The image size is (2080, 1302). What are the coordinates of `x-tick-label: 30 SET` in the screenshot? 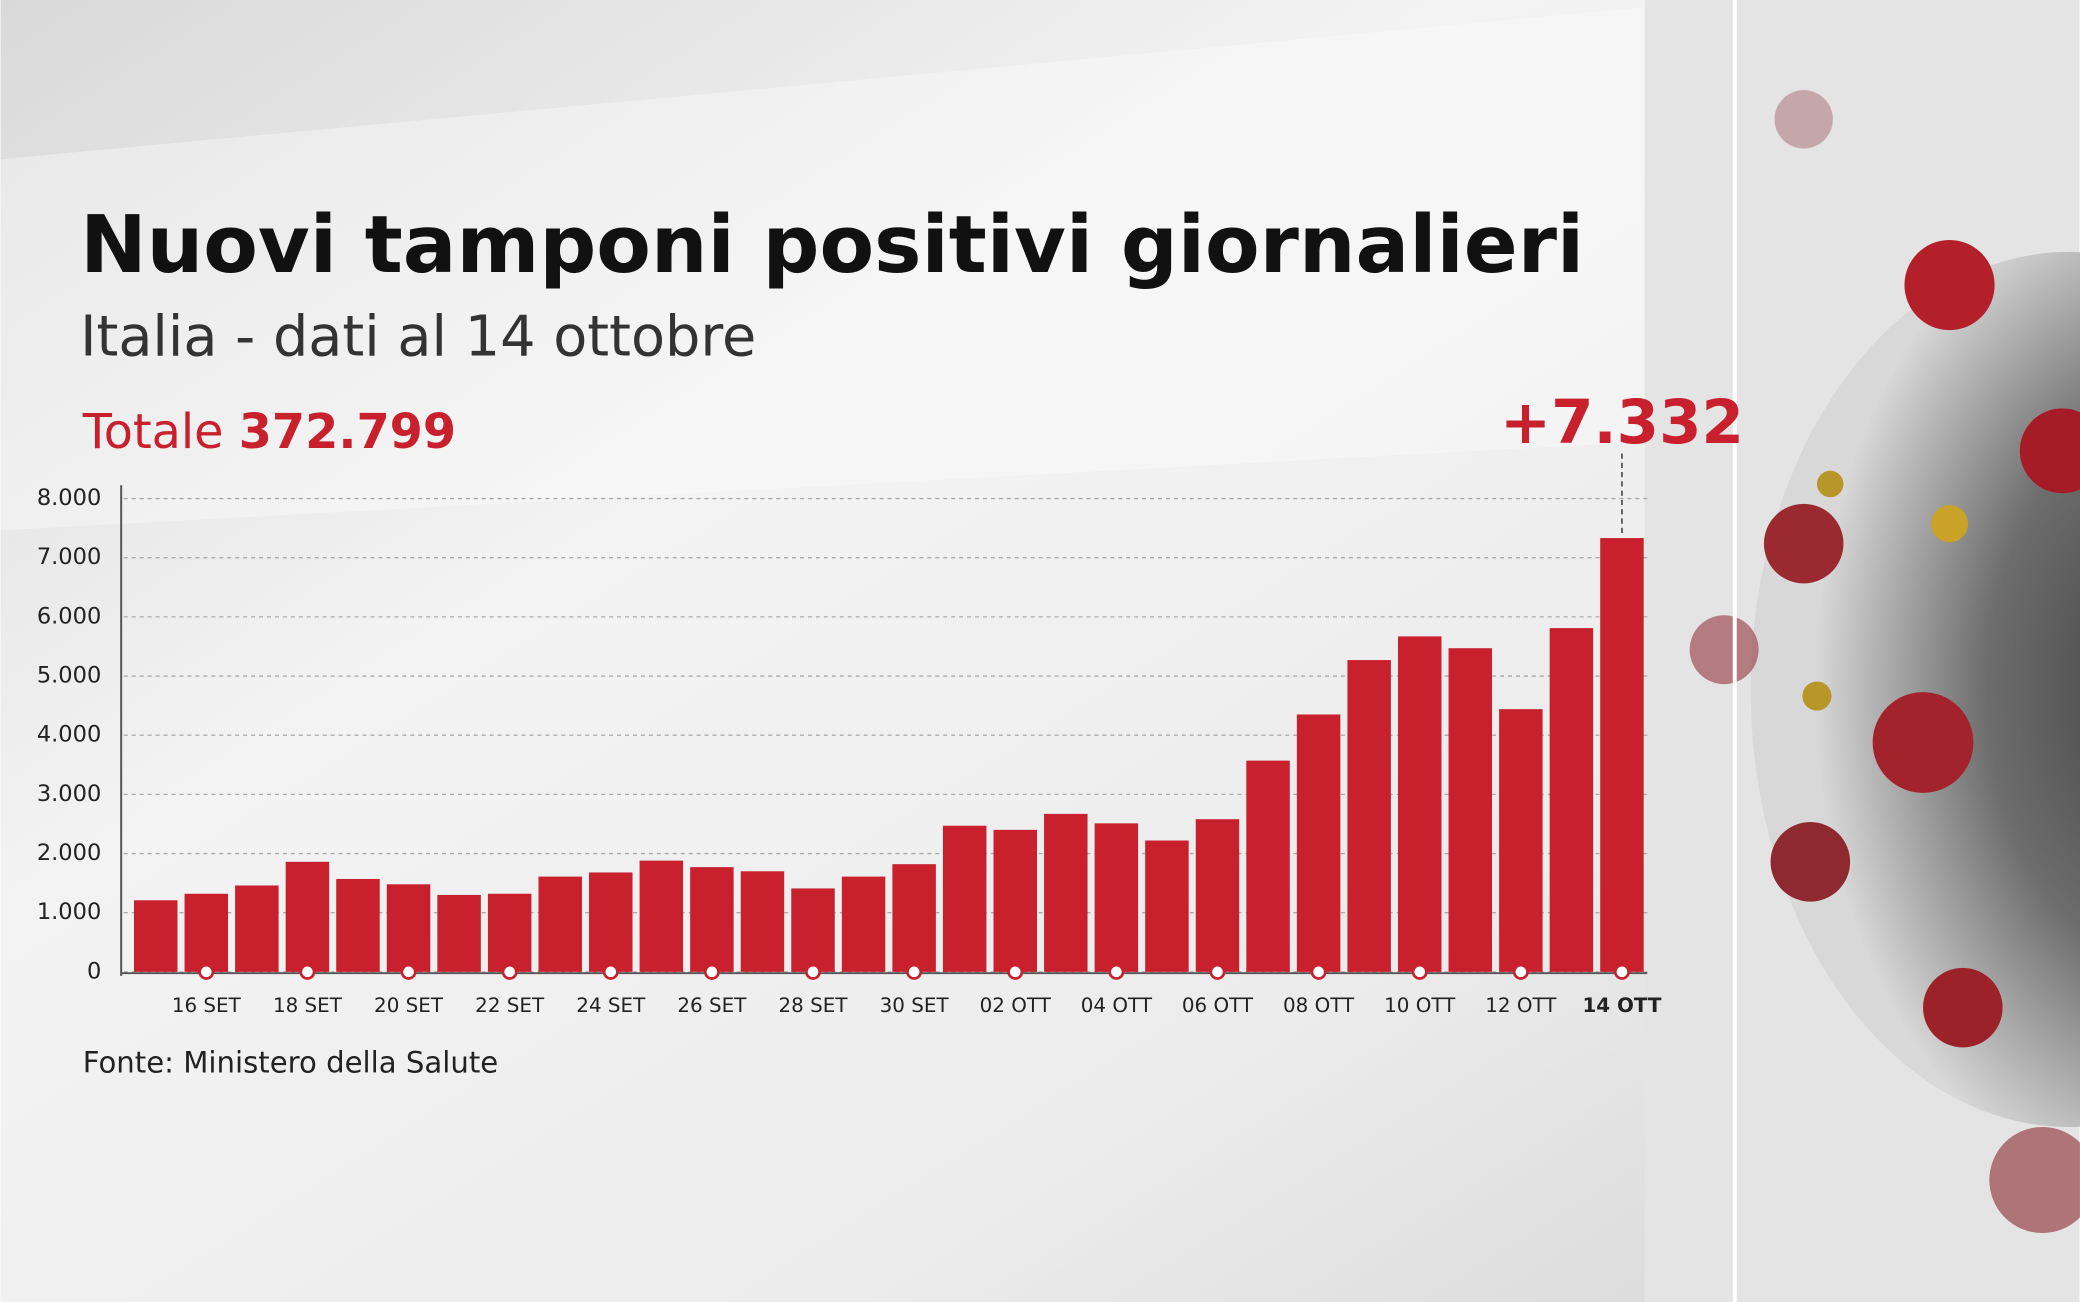 It's located at (915, 1005).